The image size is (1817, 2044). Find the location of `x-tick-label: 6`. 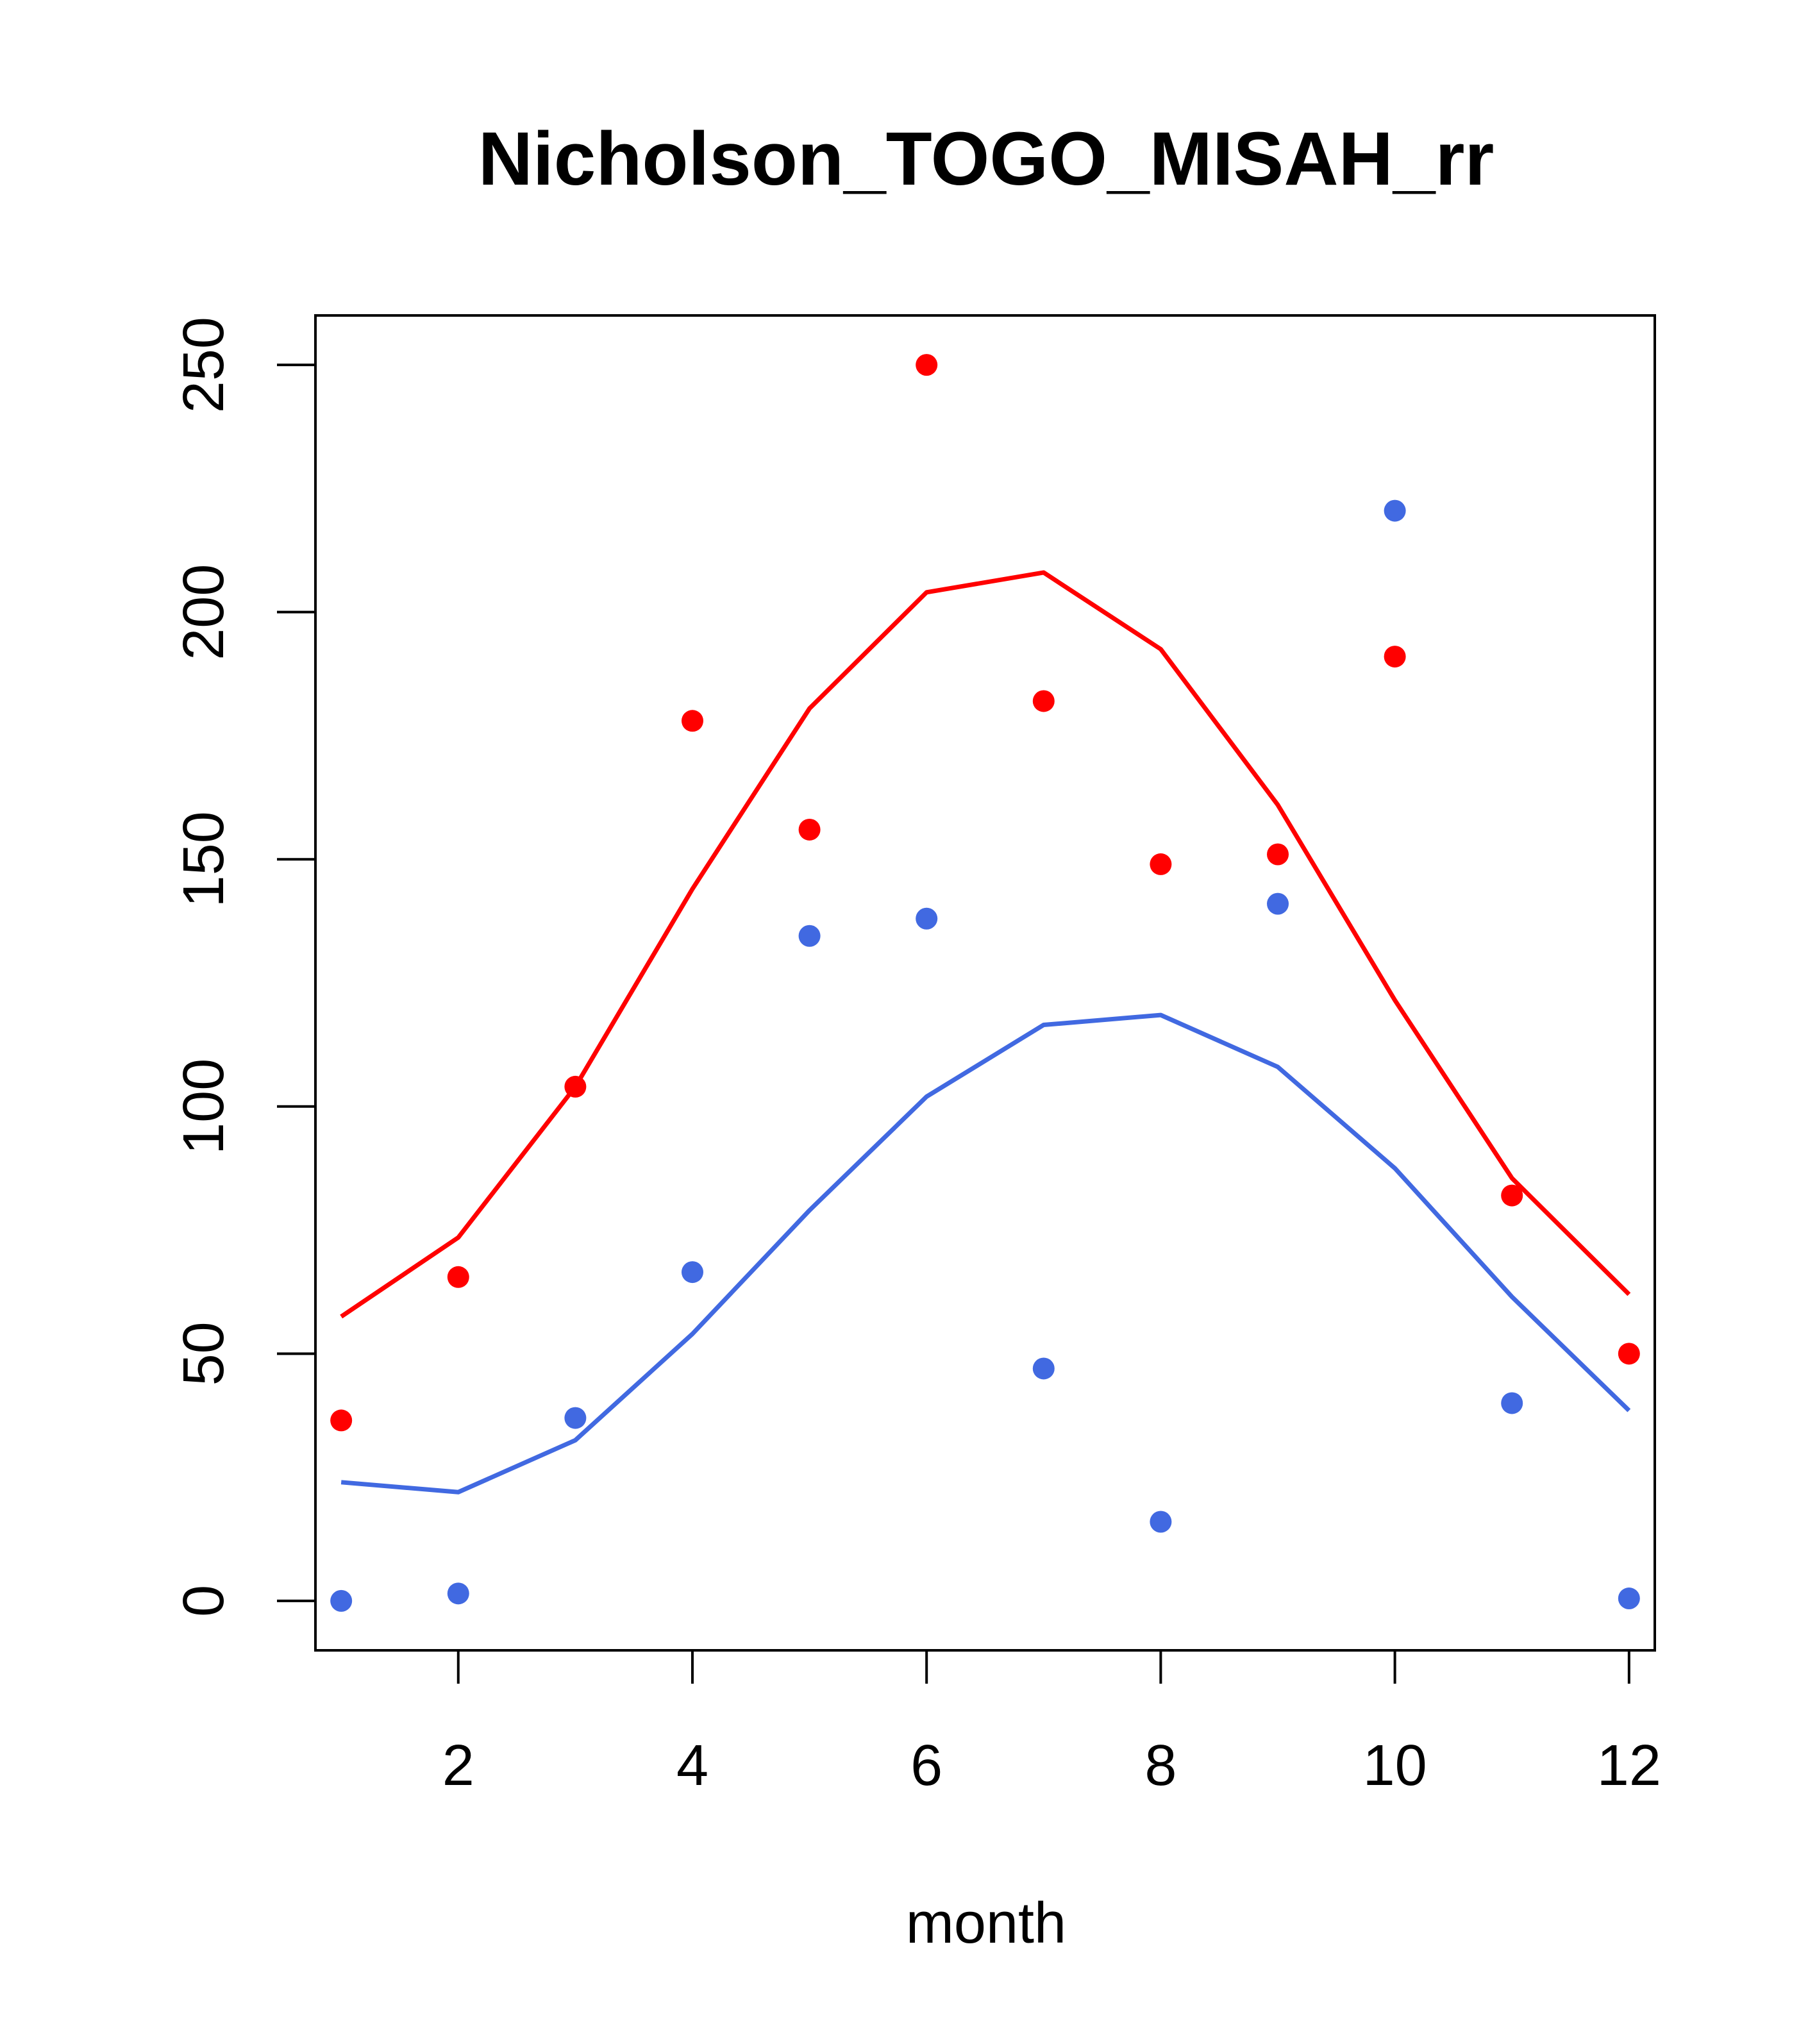

x-tick-label: 6 is located at coordinates (926, 1766).